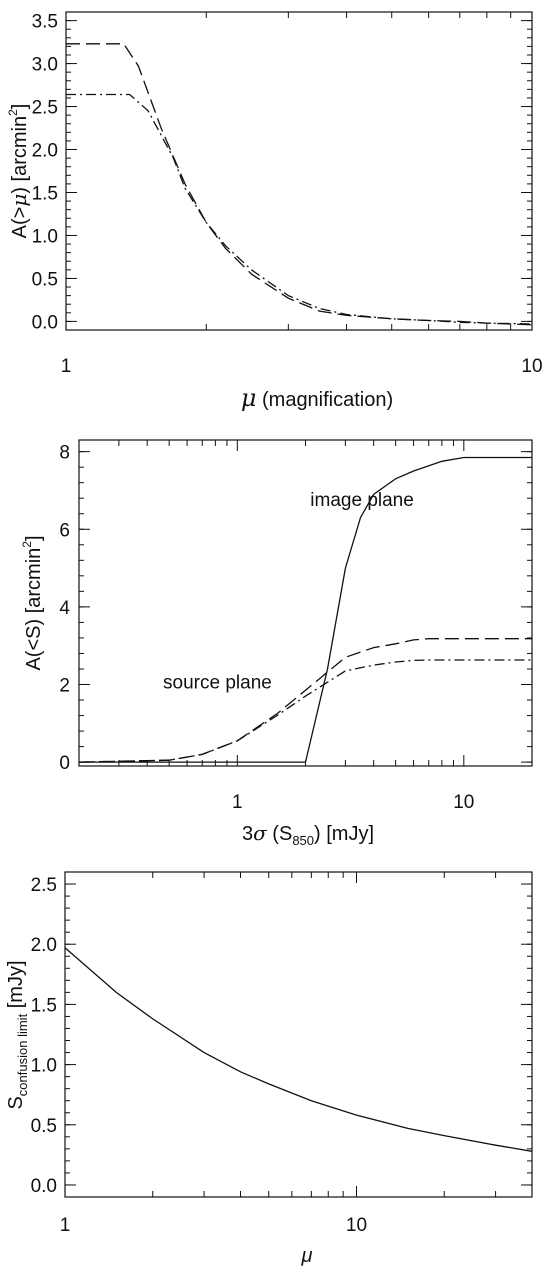 Image resolution: width=552 pixels, height=1268 pixels. Describe the element at coordinates (32, 602) in the screenshot. I see `y-axis-label: A(<S) [arcmin2]` at that location.